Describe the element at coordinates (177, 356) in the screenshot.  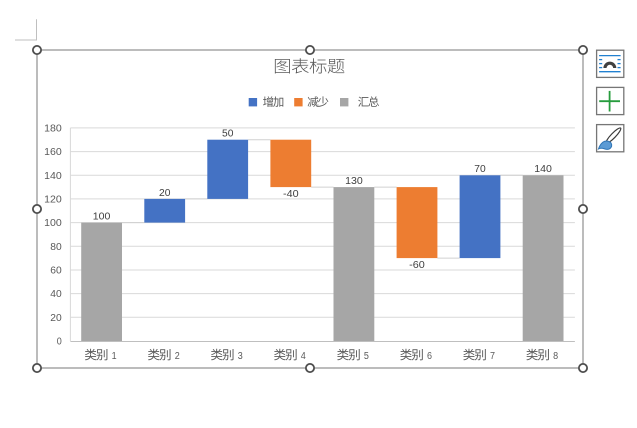
I see `svg-text: 2` at that location.